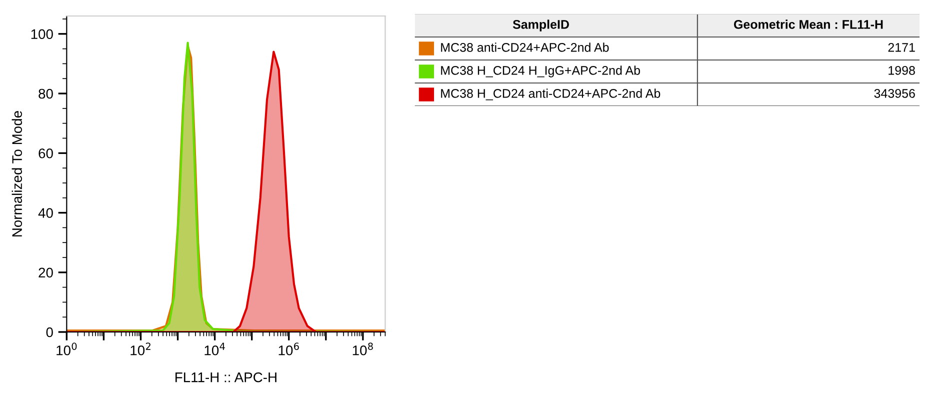  What do you see at coordinates (550, 94) in the screenshot?
I see `legend-label: MC38 H_CD24 anti-CD24+APC-2nd Ab` at bounding box center [550, 94].